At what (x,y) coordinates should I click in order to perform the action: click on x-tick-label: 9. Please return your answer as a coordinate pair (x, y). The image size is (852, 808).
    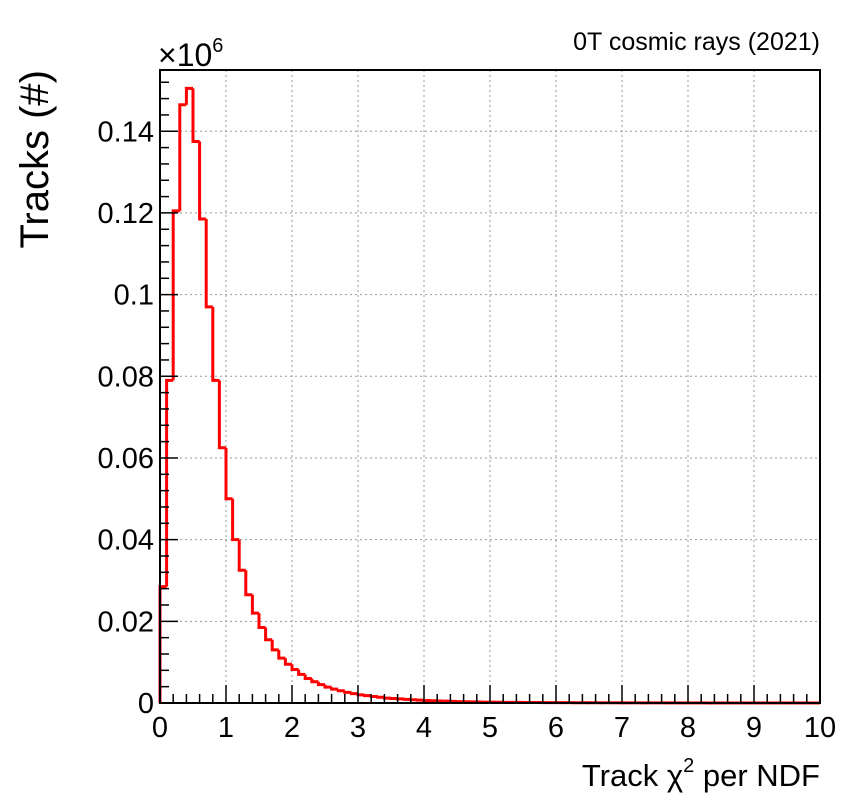
    Looking at the image, I should click on (754, 728).